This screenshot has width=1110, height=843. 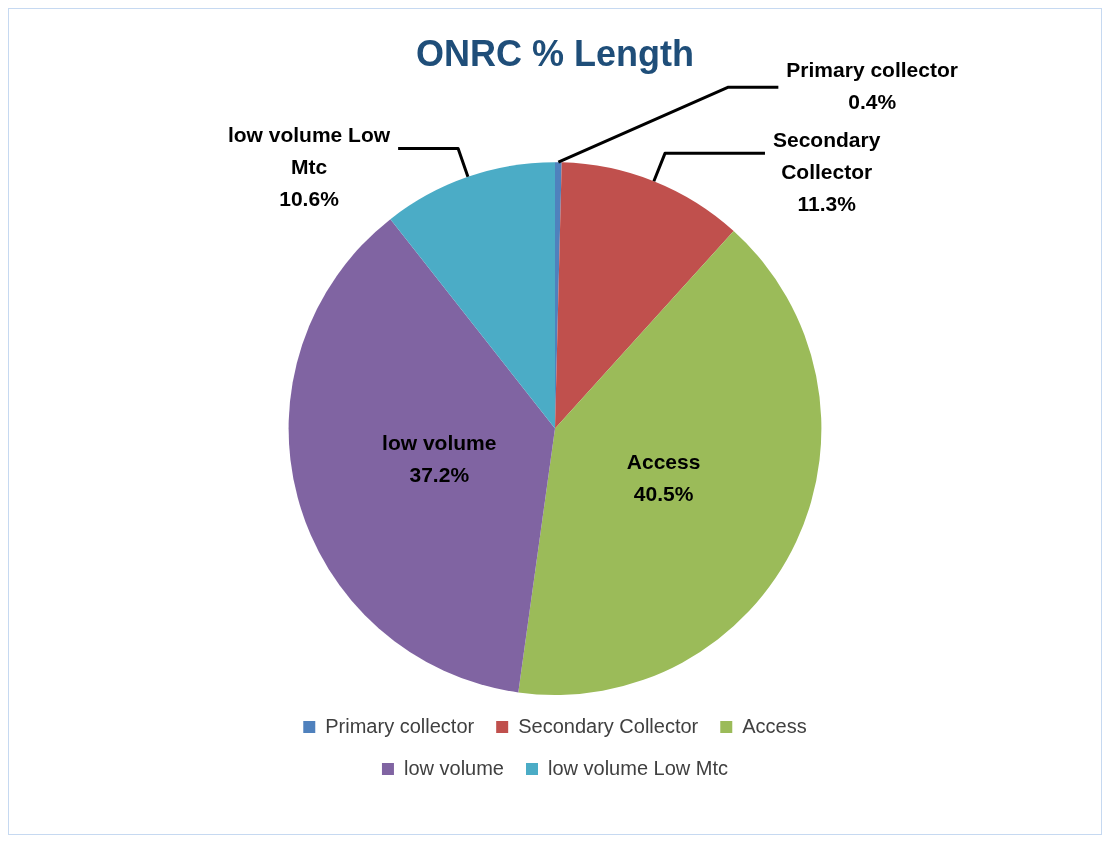 I want to click on legend-label: low volume, so click(x=453, y=767).